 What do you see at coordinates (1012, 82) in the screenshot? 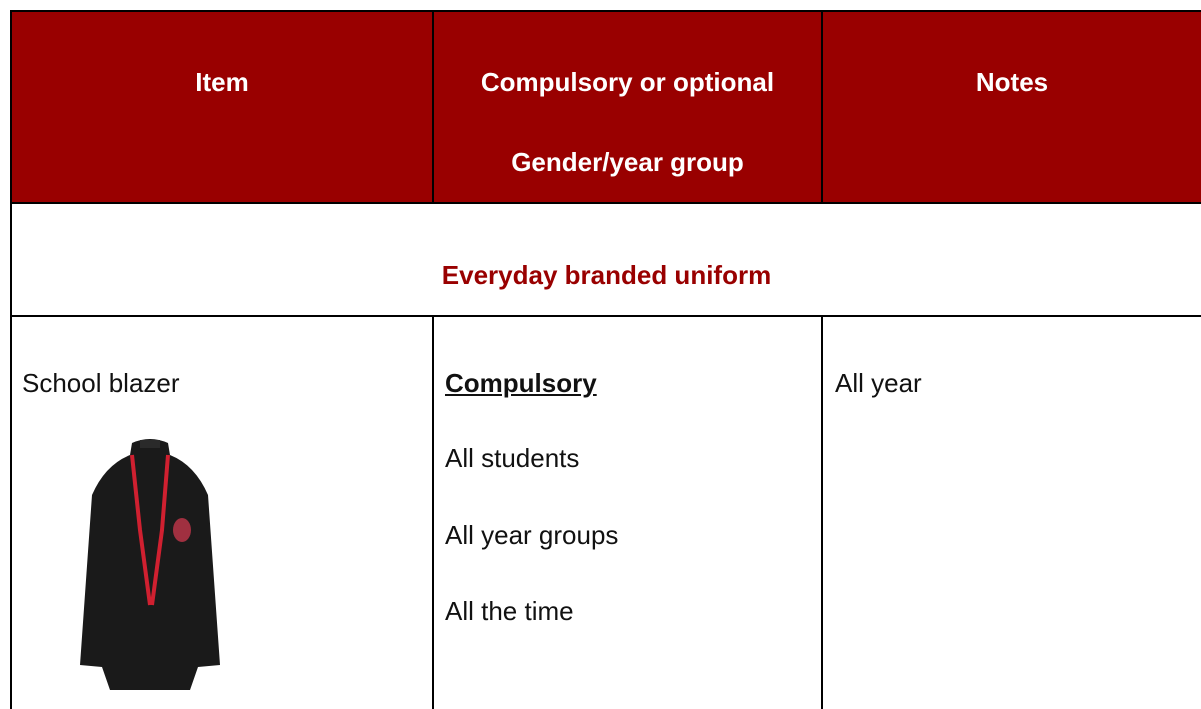
I see `header-cell: Notes` at bounding box center [1012, 82].